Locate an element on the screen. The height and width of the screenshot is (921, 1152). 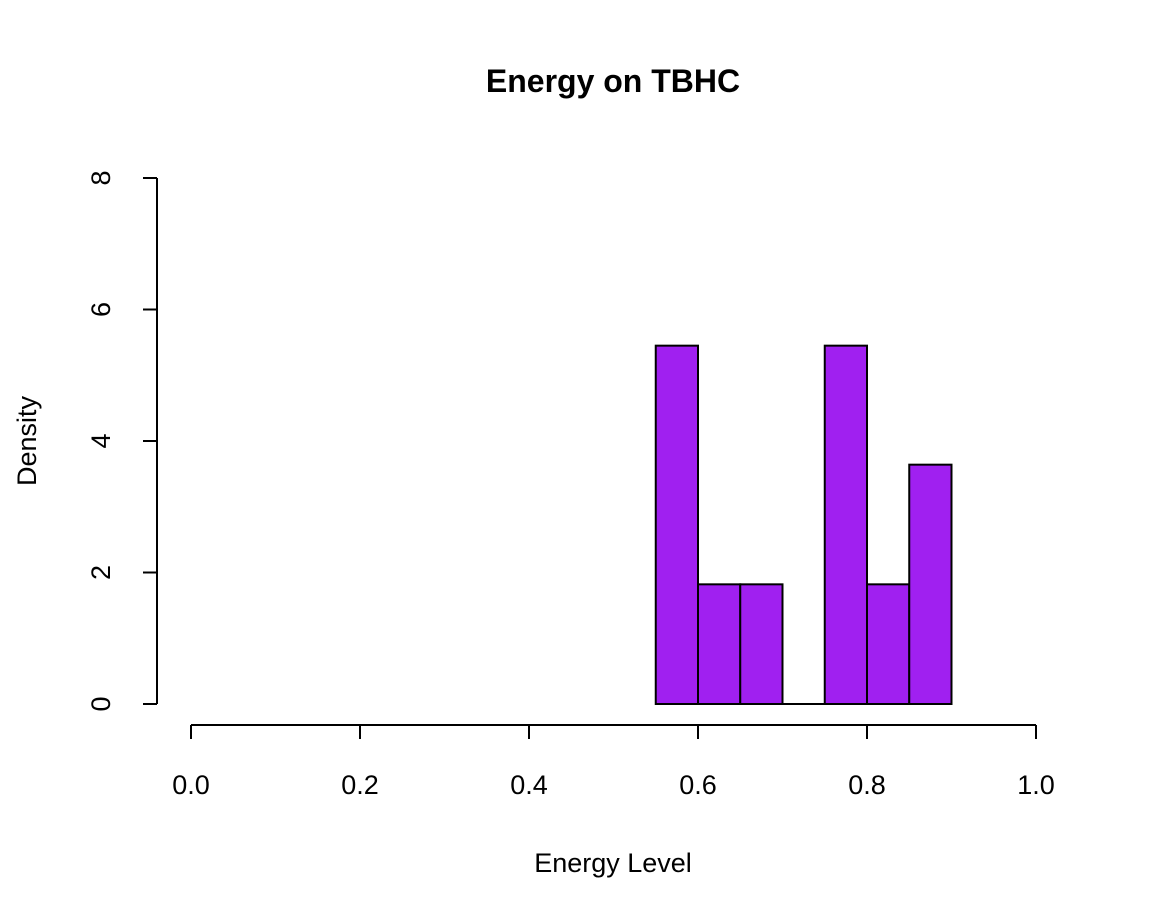
x-tick-label: 1.0 is located at coordinates (1036, 785).